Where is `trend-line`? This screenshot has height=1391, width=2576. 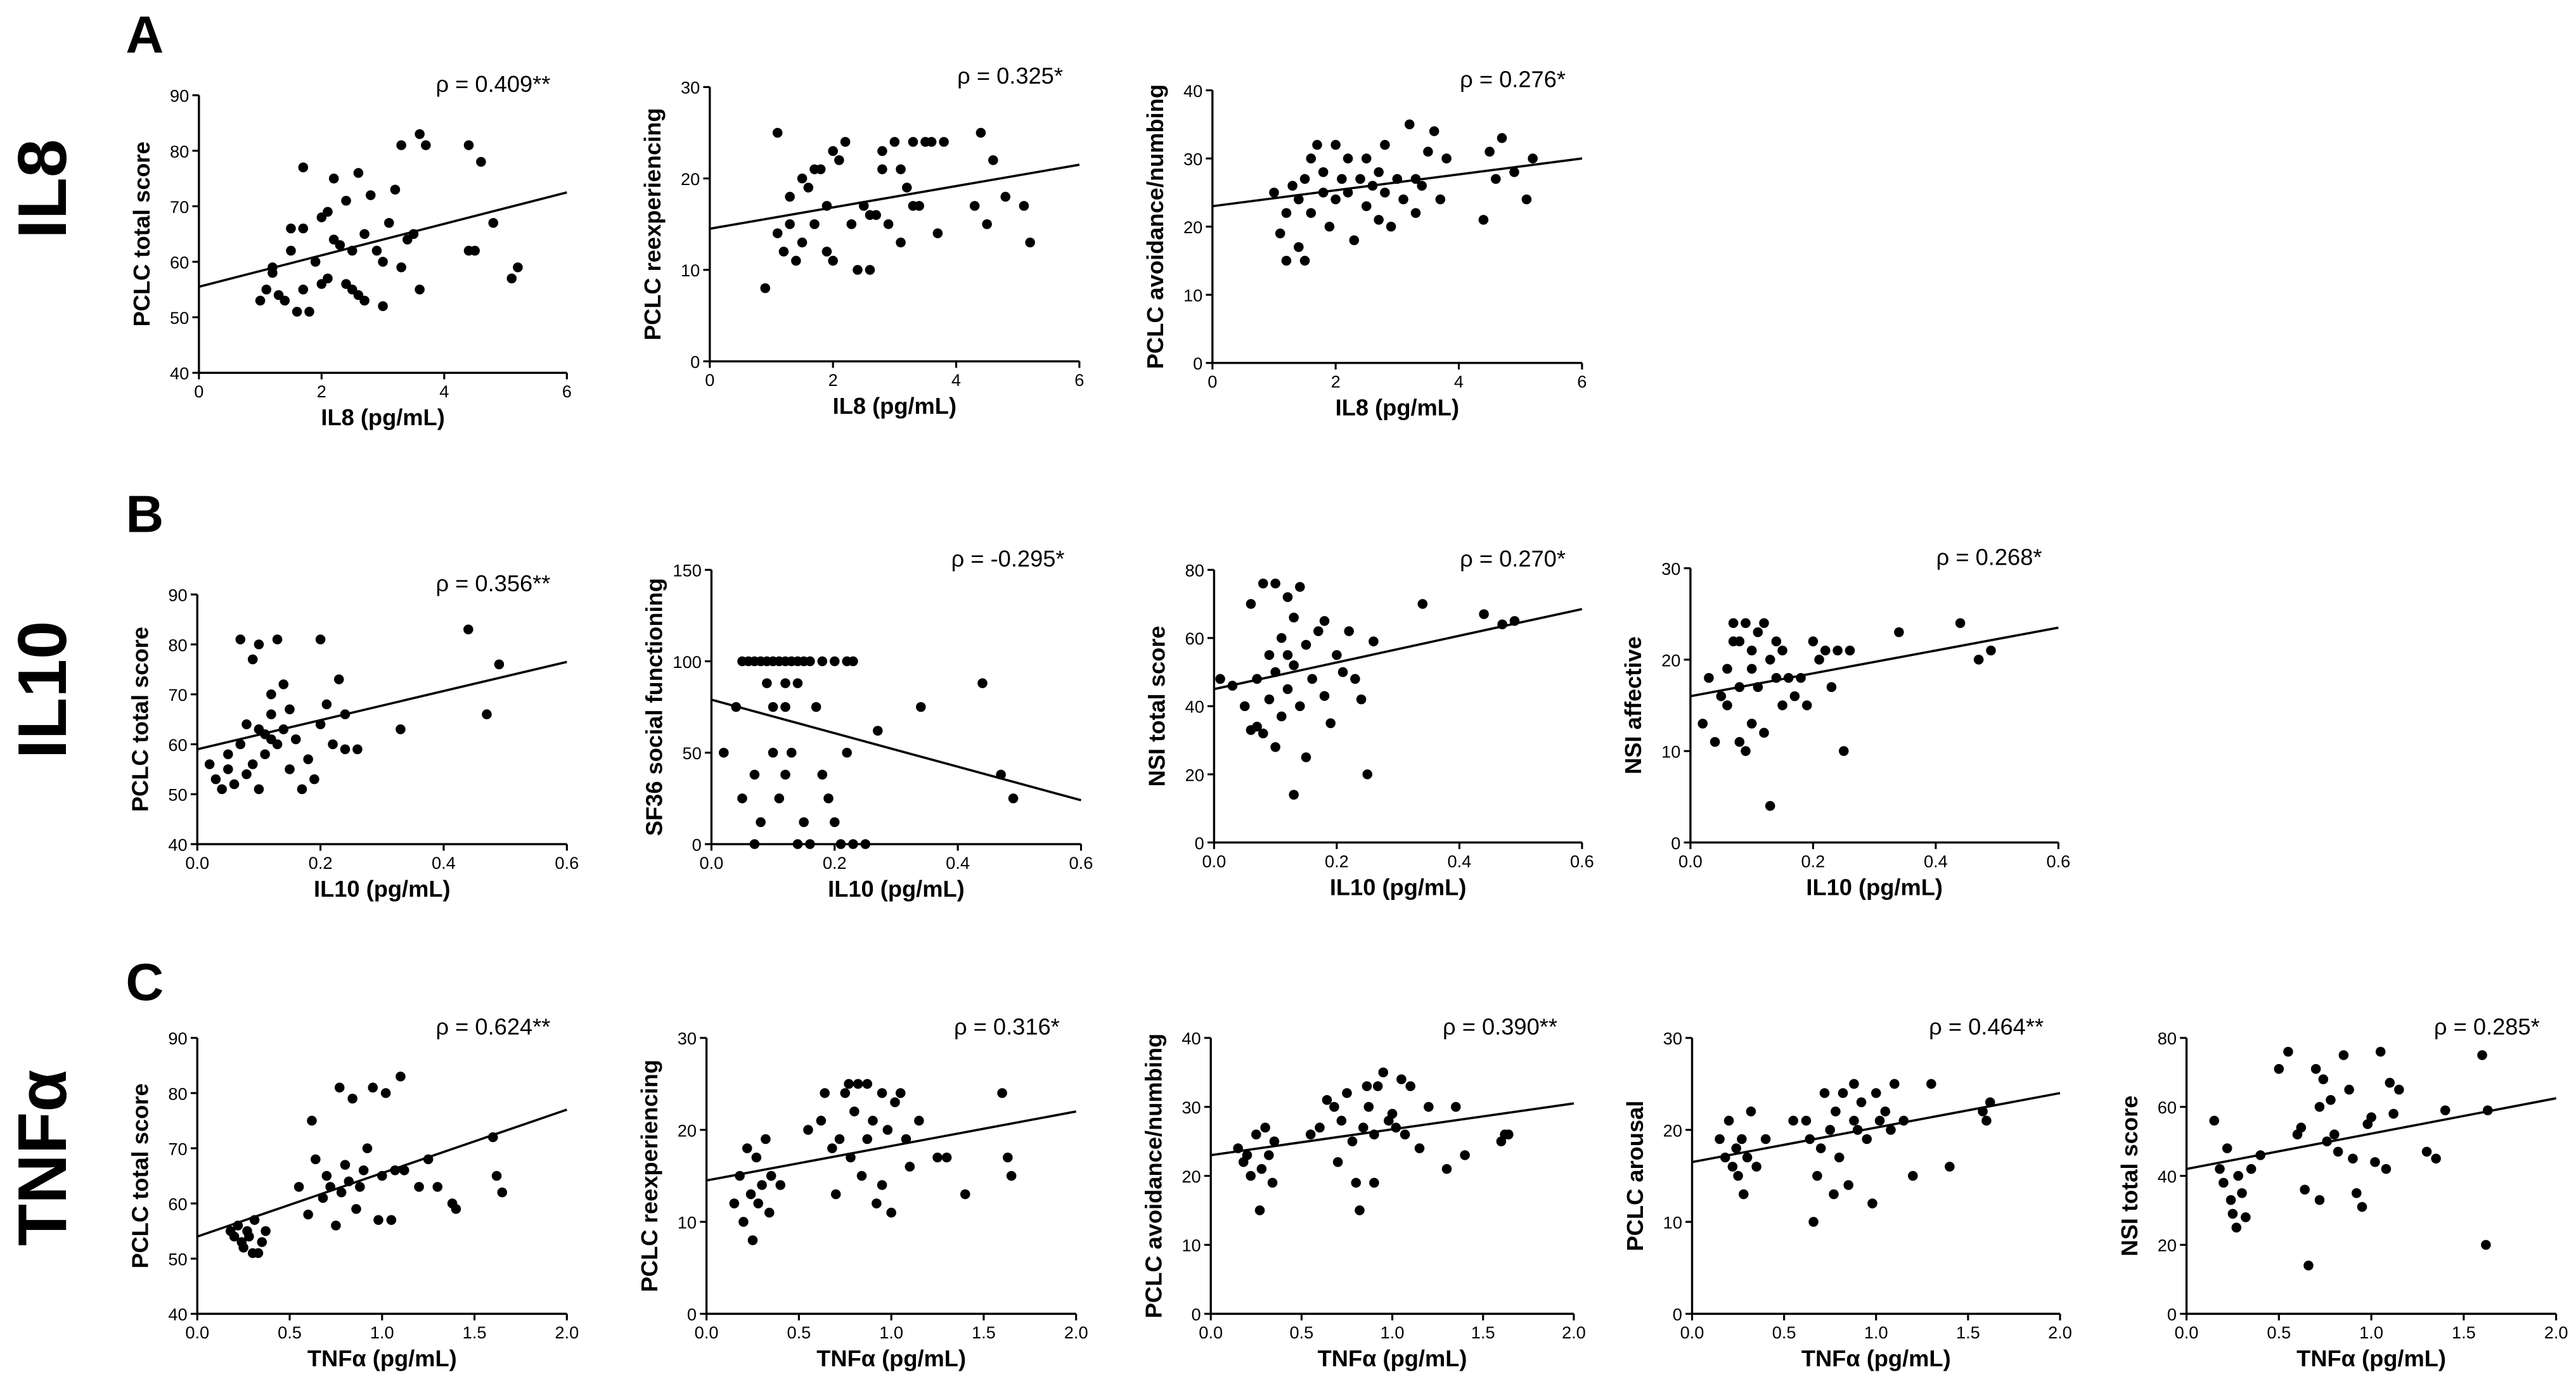 trend-line is located at coordinates (1398, 182).